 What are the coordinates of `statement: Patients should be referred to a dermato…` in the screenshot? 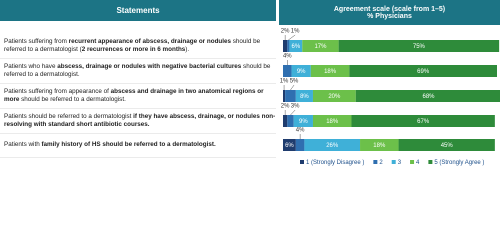 It's located at (140, 121).